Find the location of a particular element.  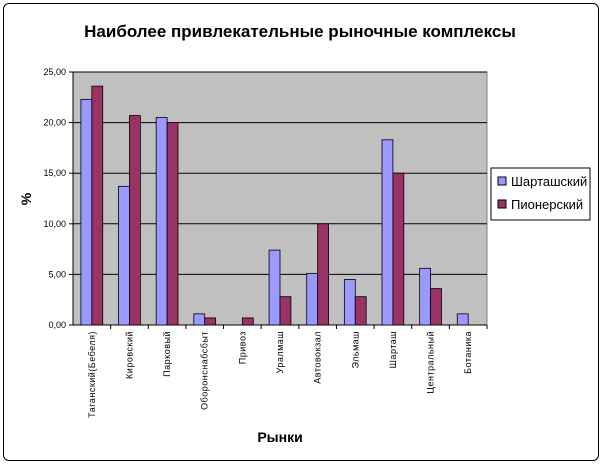

y-axis-title: % is located at coordinates (26, 198).